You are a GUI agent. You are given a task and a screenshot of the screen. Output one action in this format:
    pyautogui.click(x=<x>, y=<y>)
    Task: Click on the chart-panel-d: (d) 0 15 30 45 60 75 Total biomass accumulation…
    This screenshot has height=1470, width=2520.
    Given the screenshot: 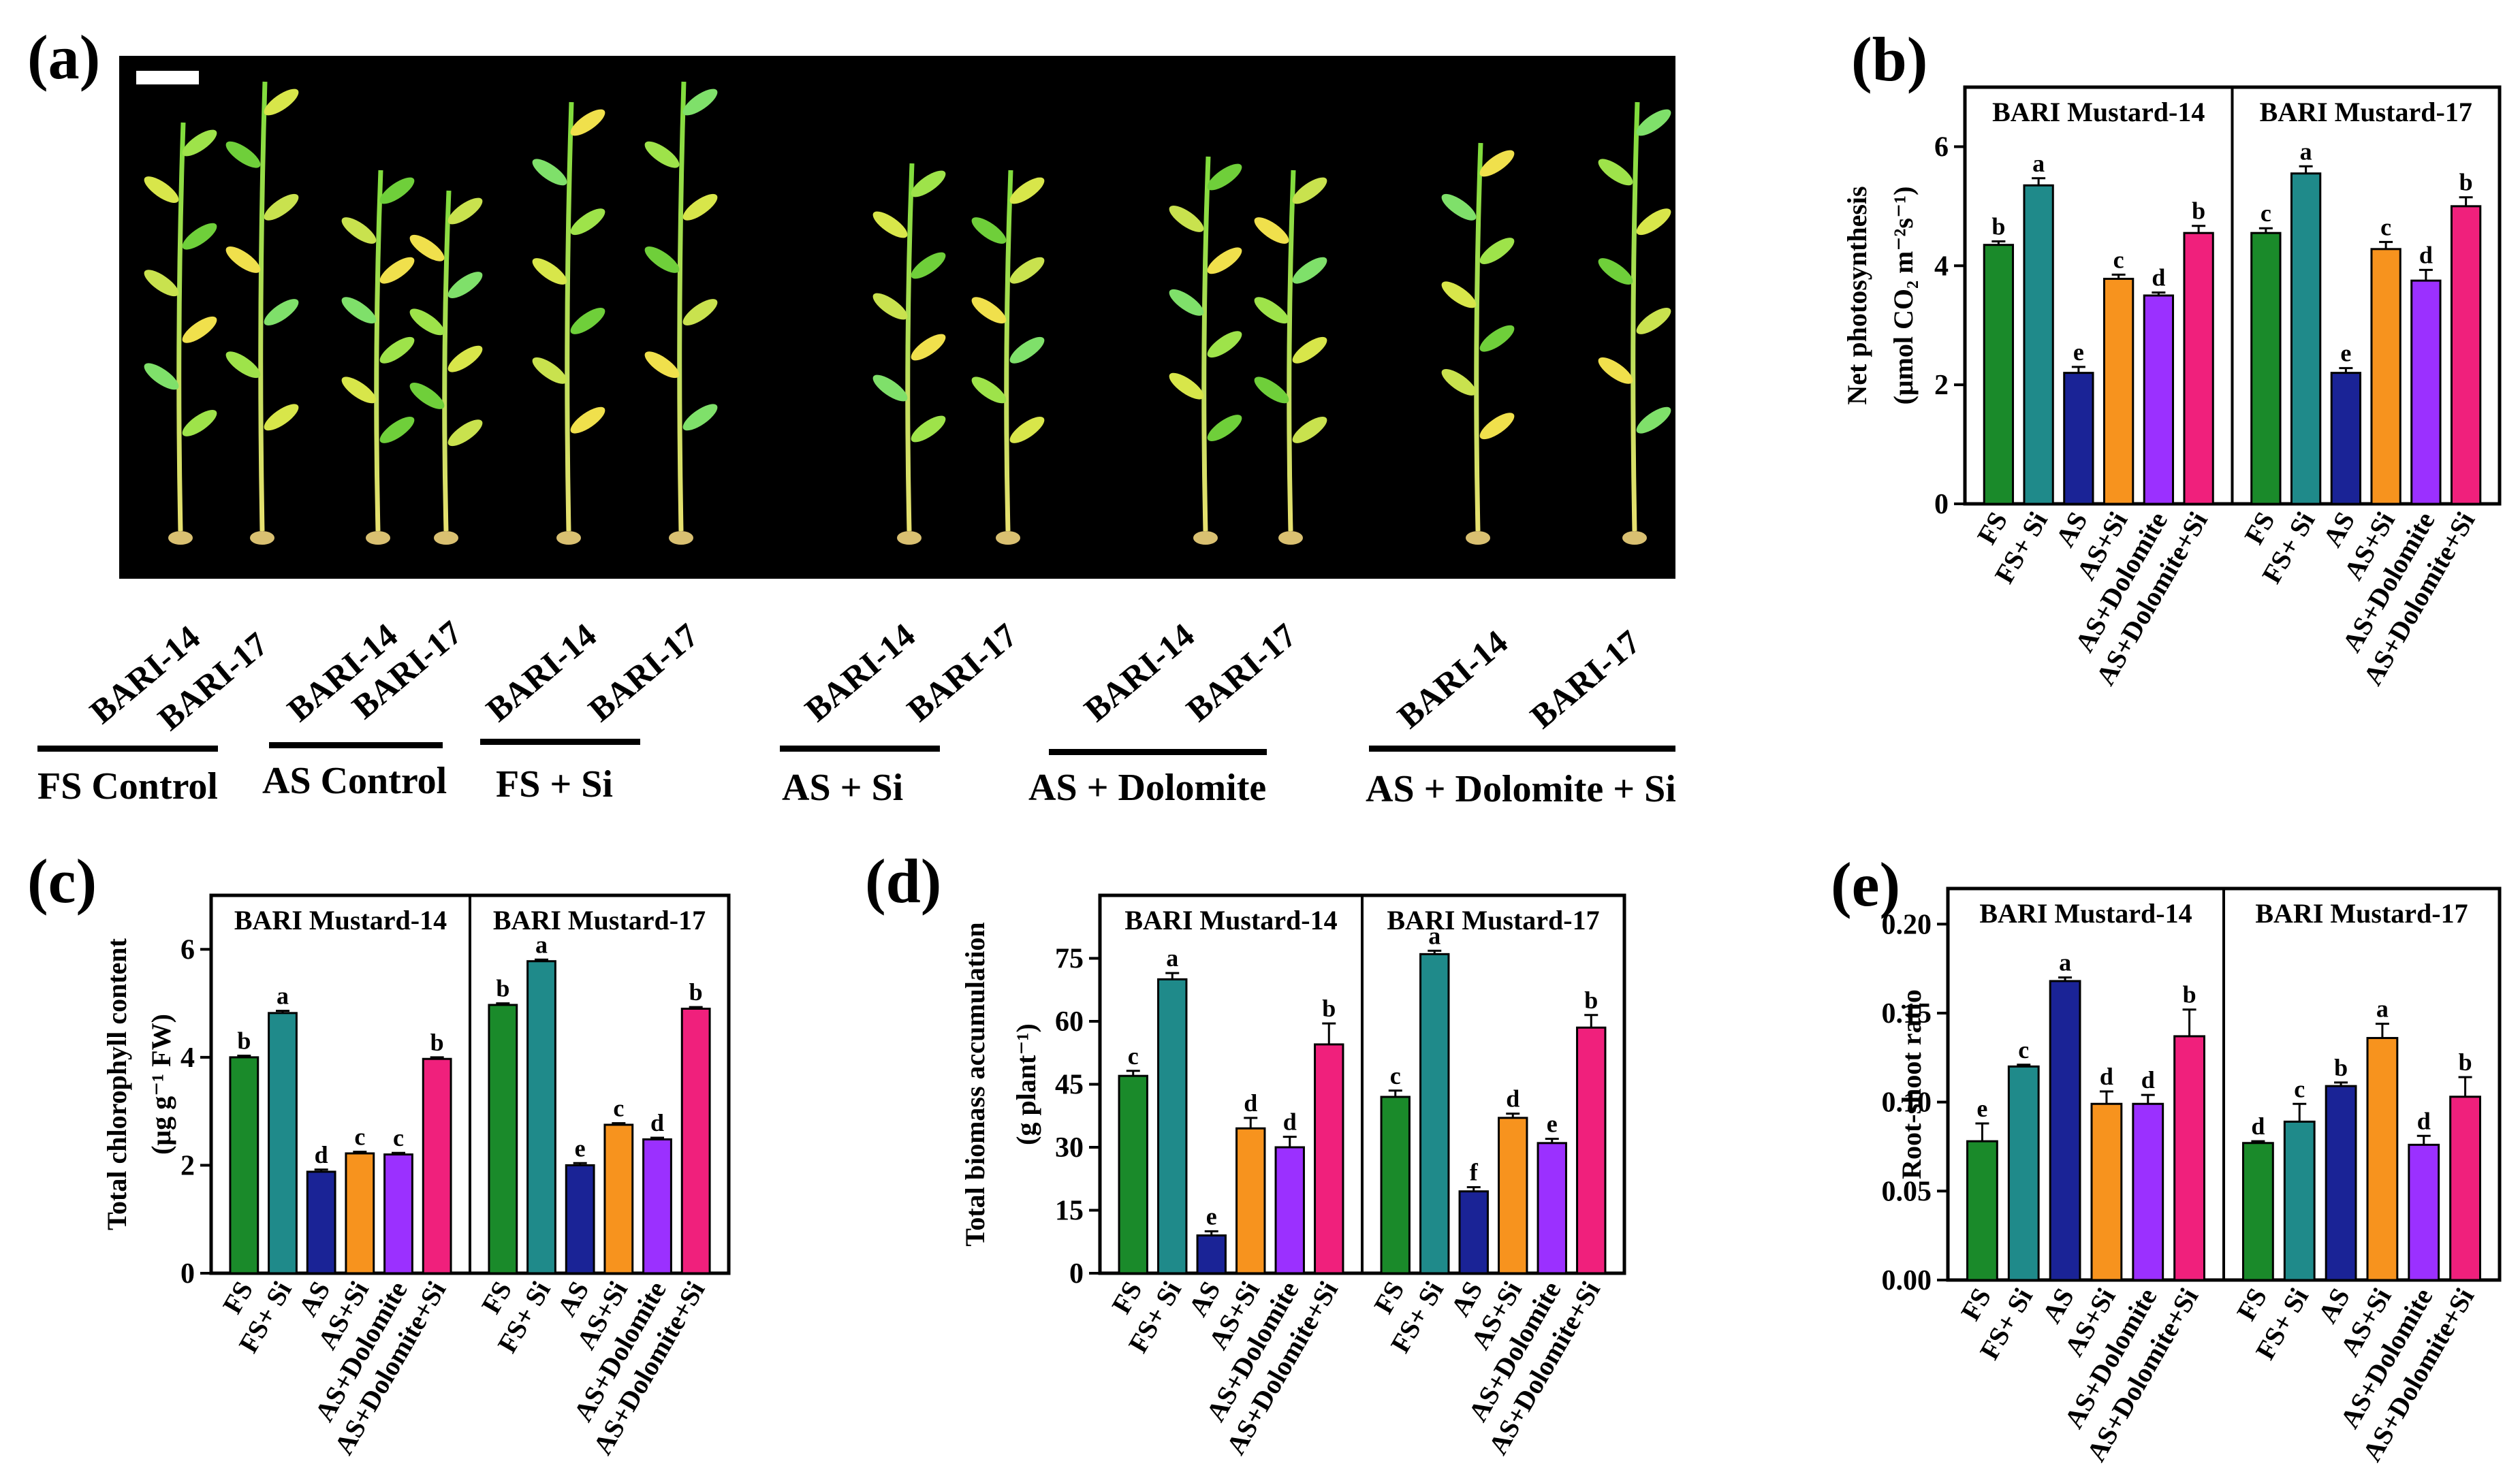 What is the action you would take?
    pyautogui.click(x=1245, y=1153)
    